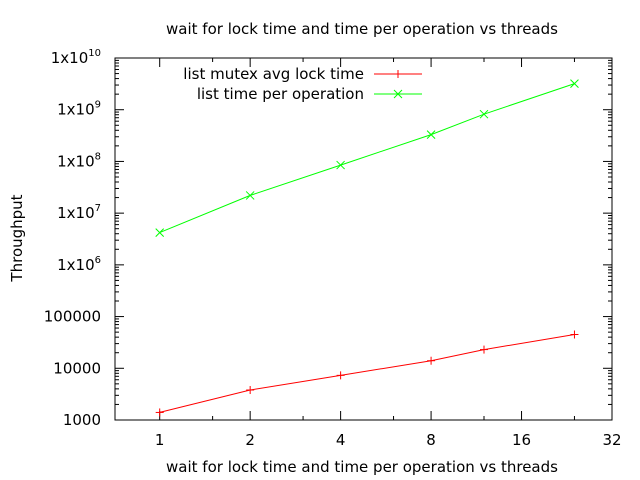  I want to click on legend-item: list mutex avg lock time, so click(302, 74).